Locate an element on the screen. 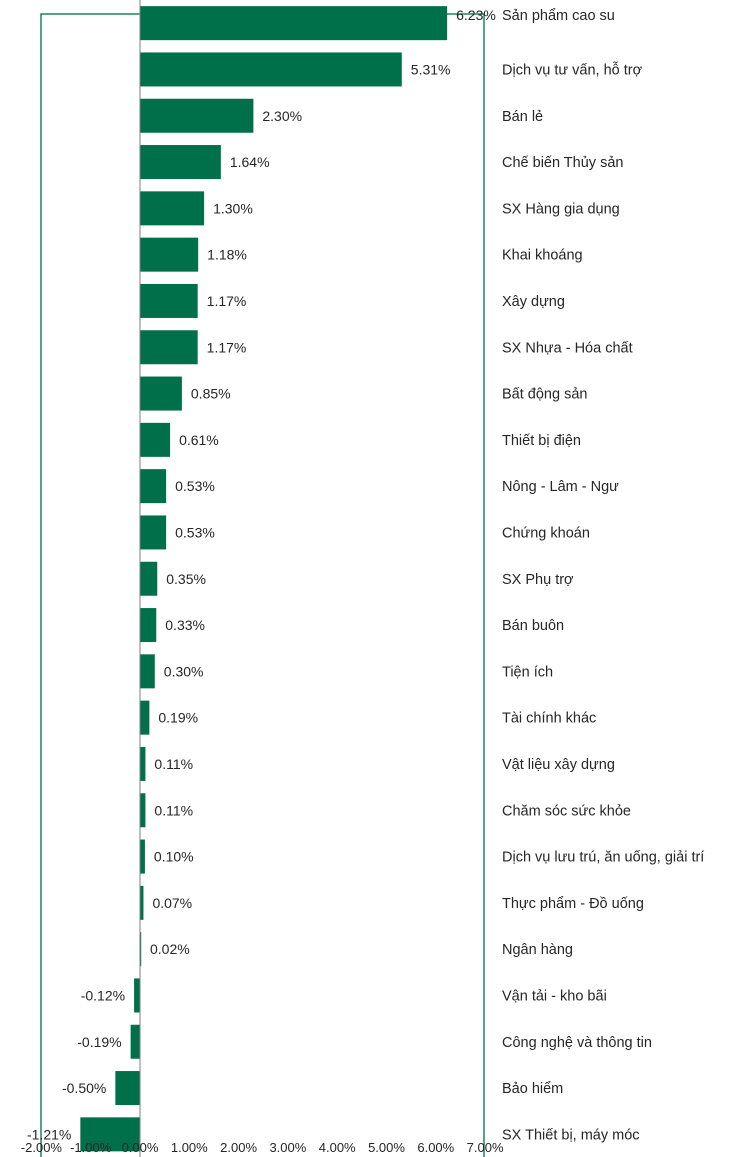 The image size is (747, 1157). category-label: Xây dựng is located at coordinates (533, 302).